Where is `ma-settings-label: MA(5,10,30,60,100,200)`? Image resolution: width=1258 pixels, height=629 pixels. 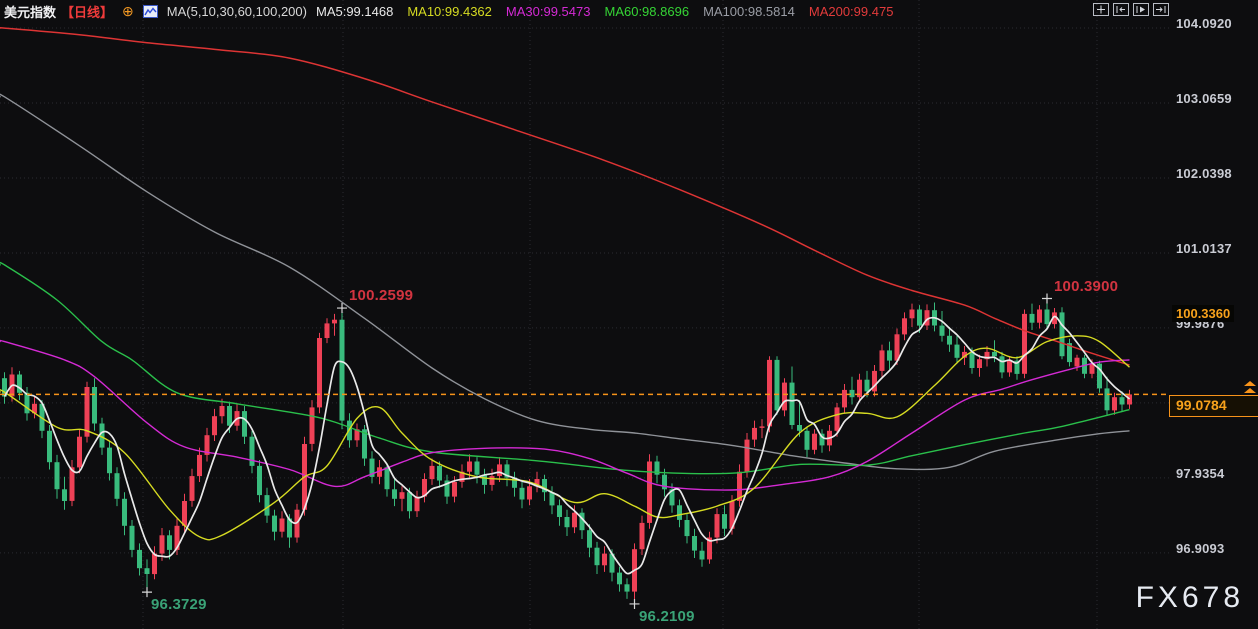 ma-settings-label: MA(5,10,30,60,100,200) is located at coordinates (236, 11).